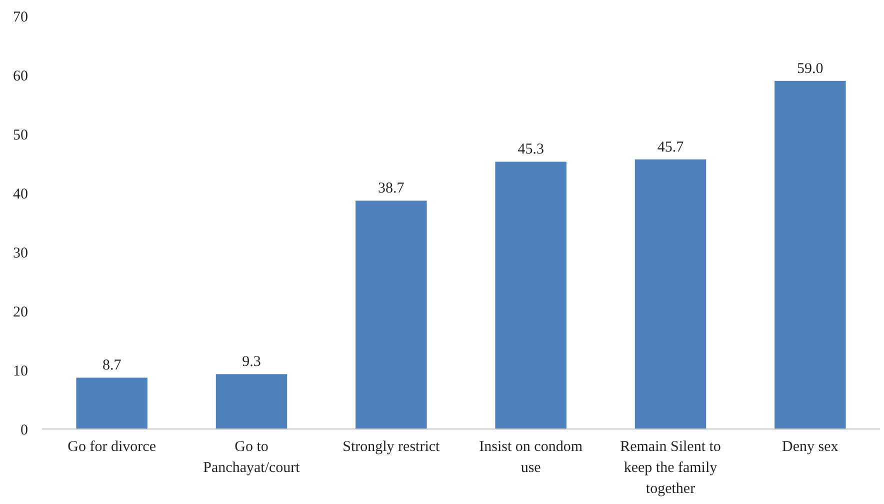  I want to click on y-tick-label: 30, so click(20, 253).